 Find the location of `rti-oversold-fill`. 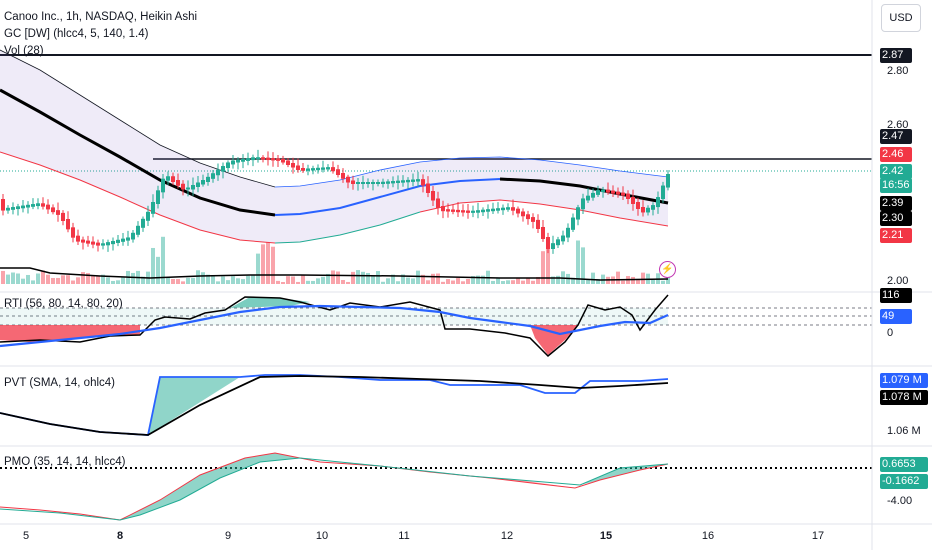

rti-oversold-fill is located at coordinates (70, 333).